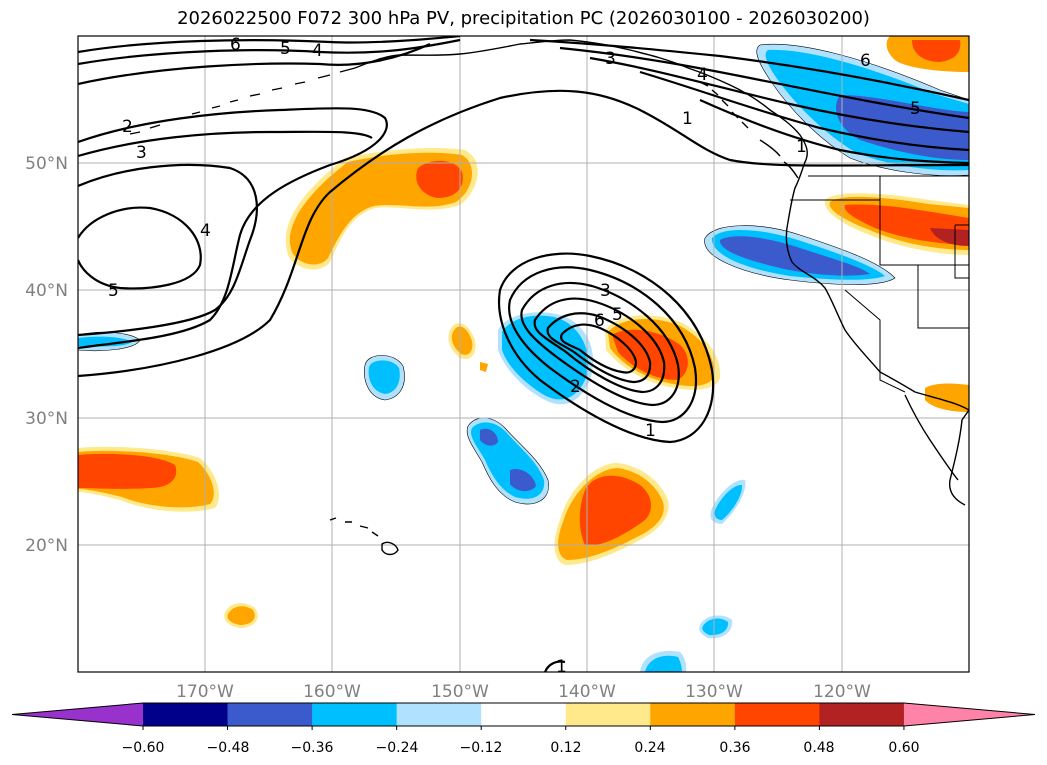  What do you see at coordinates (46, 355) in the screenshot?
I see `latitude-labels: 50°N 40°N 30°N 20°N` at bounding box center [46, 355].